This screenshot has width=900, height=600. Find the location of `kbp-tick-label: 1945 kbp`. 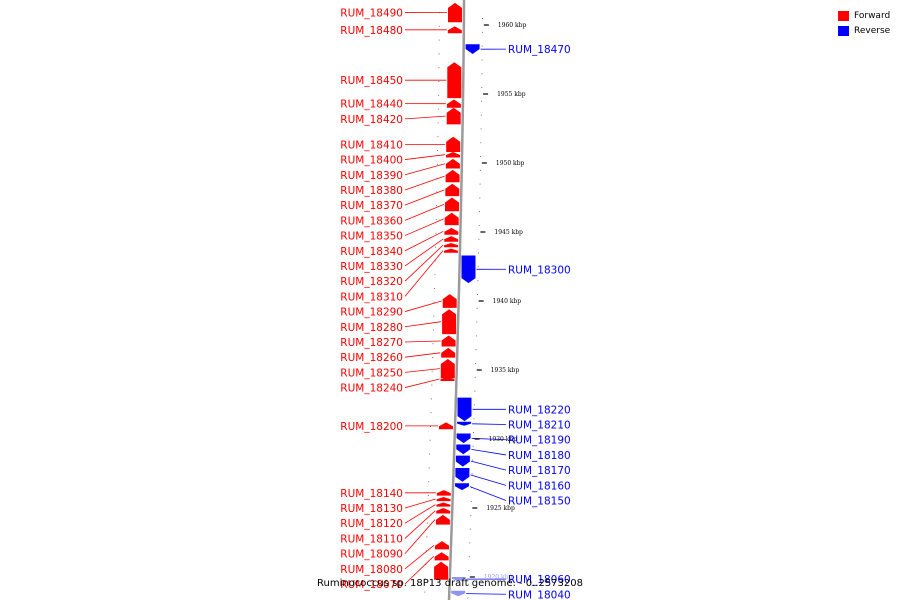

kbp-tick-label: 1945 kbp is located at coordinates (508, 232).